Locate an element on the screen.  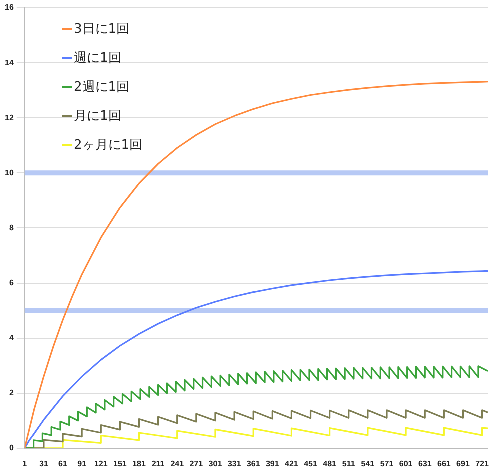
x-tick-label: 721 is located at coordinates (483, 463).